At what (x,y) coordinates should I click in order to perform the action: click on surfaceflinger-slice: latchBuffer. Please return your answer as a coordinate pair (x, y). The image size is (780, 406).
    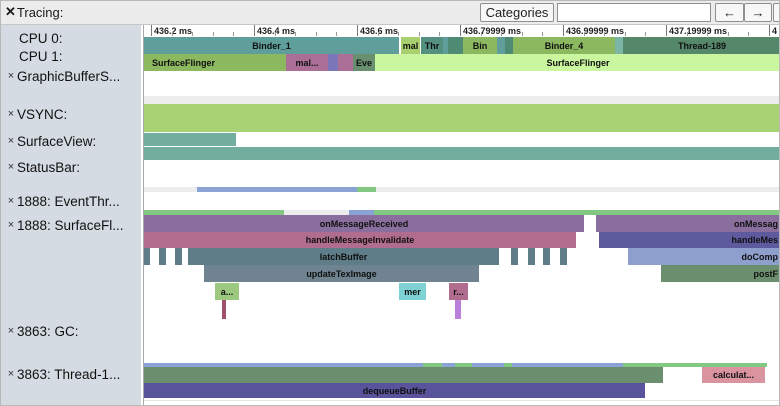
    Looking at the image, I should click on (343, 256).